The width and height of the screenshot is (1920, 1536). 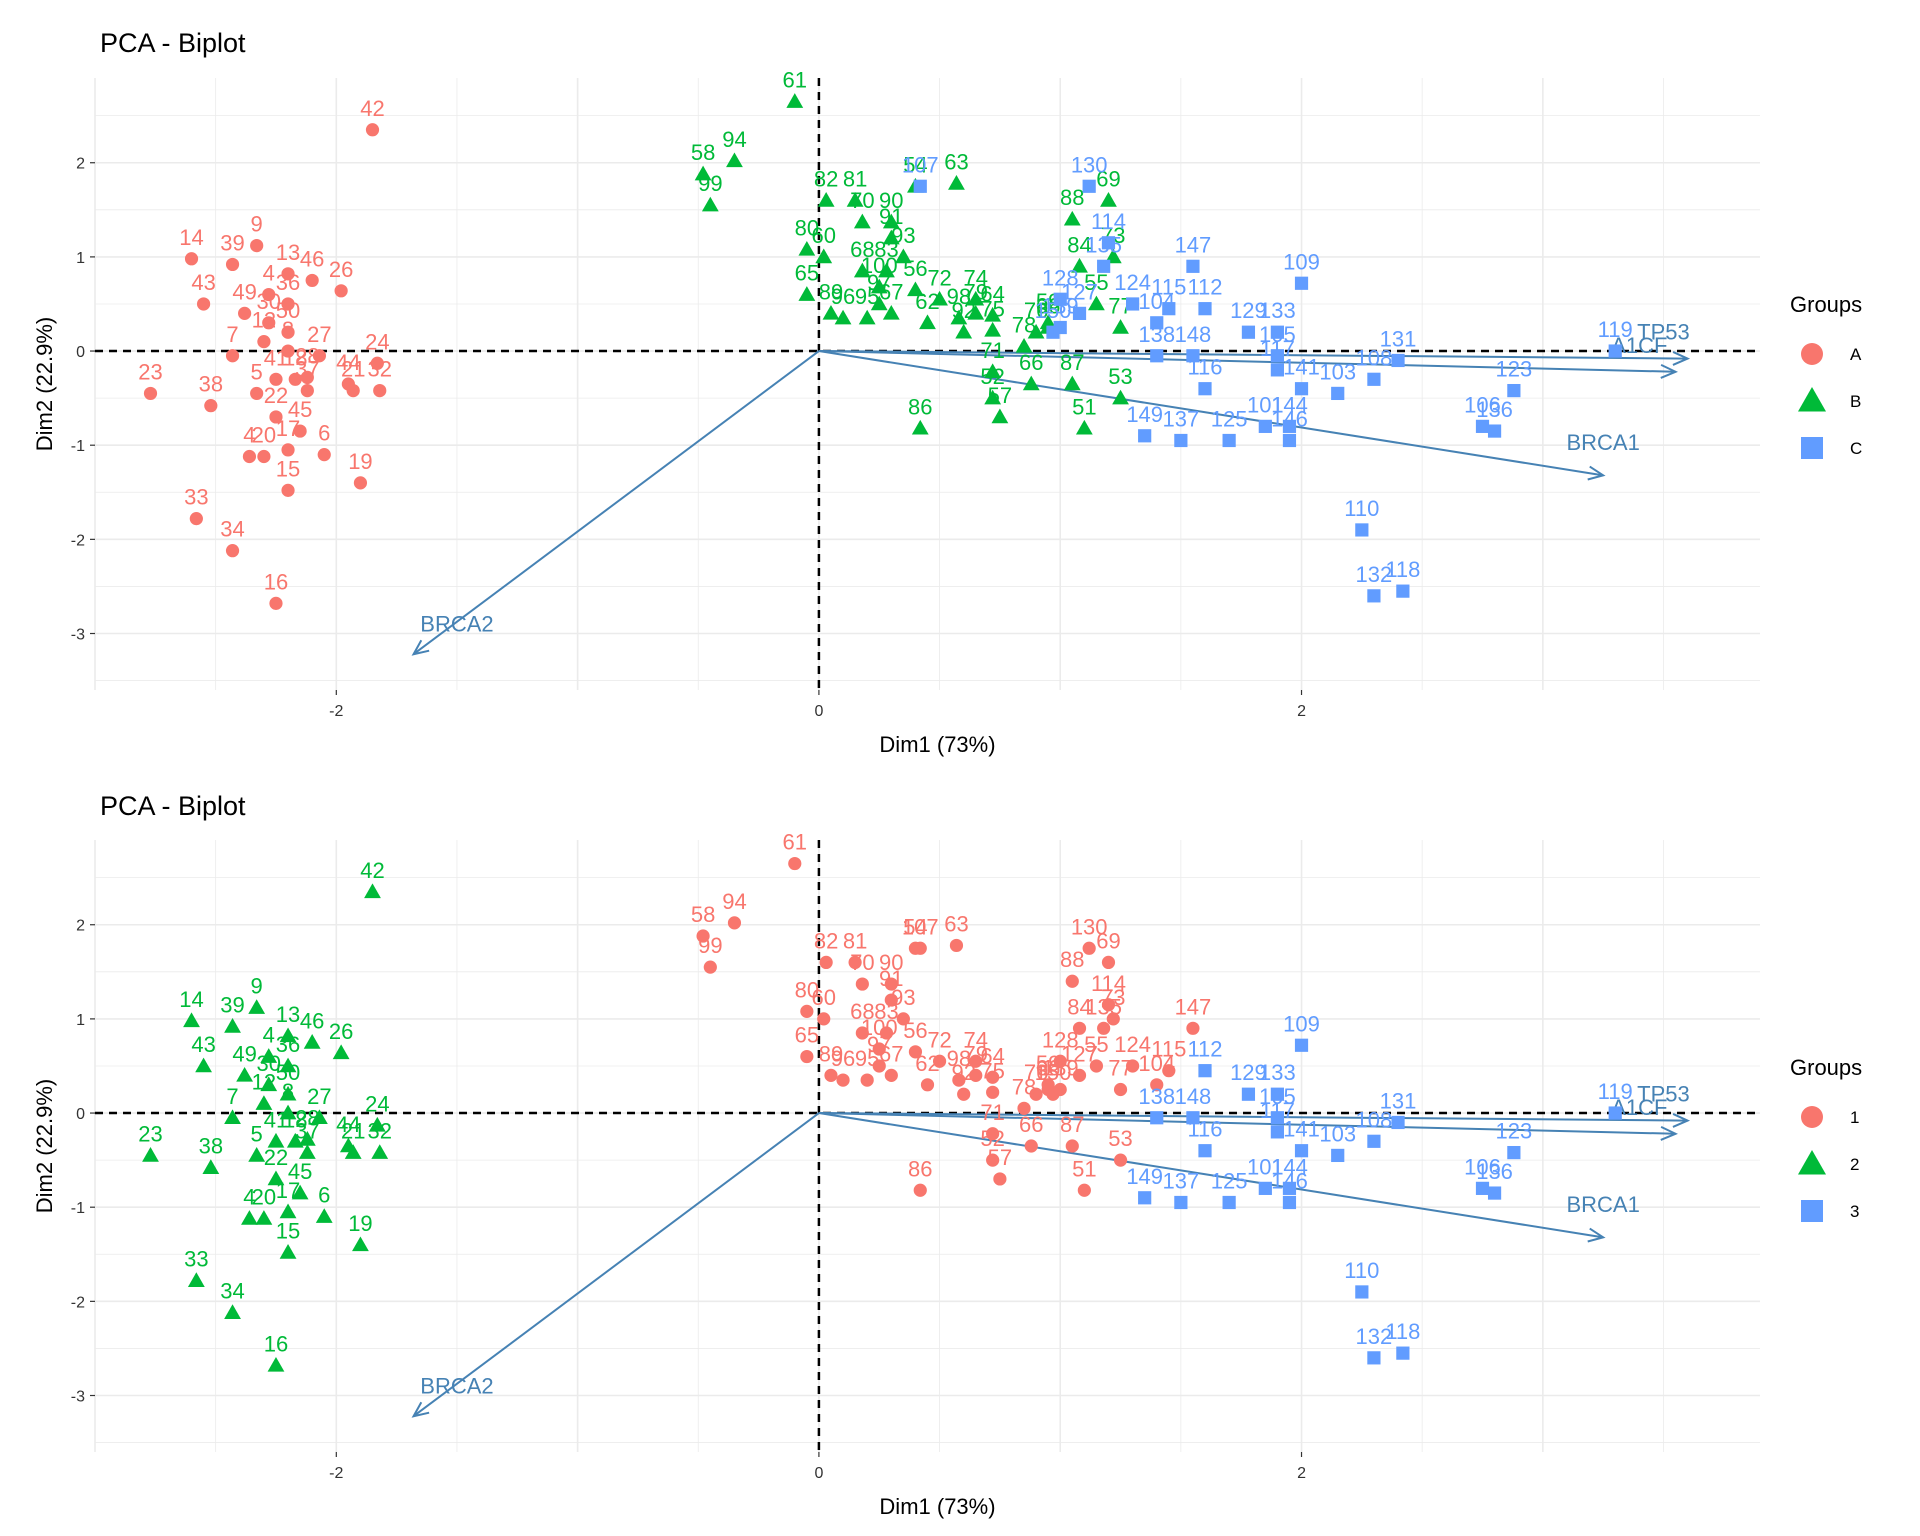 What do you see at coordinates (1072, 959) in the screenshot?
I see `point-label: 88` at bounding box center [1072, 959].